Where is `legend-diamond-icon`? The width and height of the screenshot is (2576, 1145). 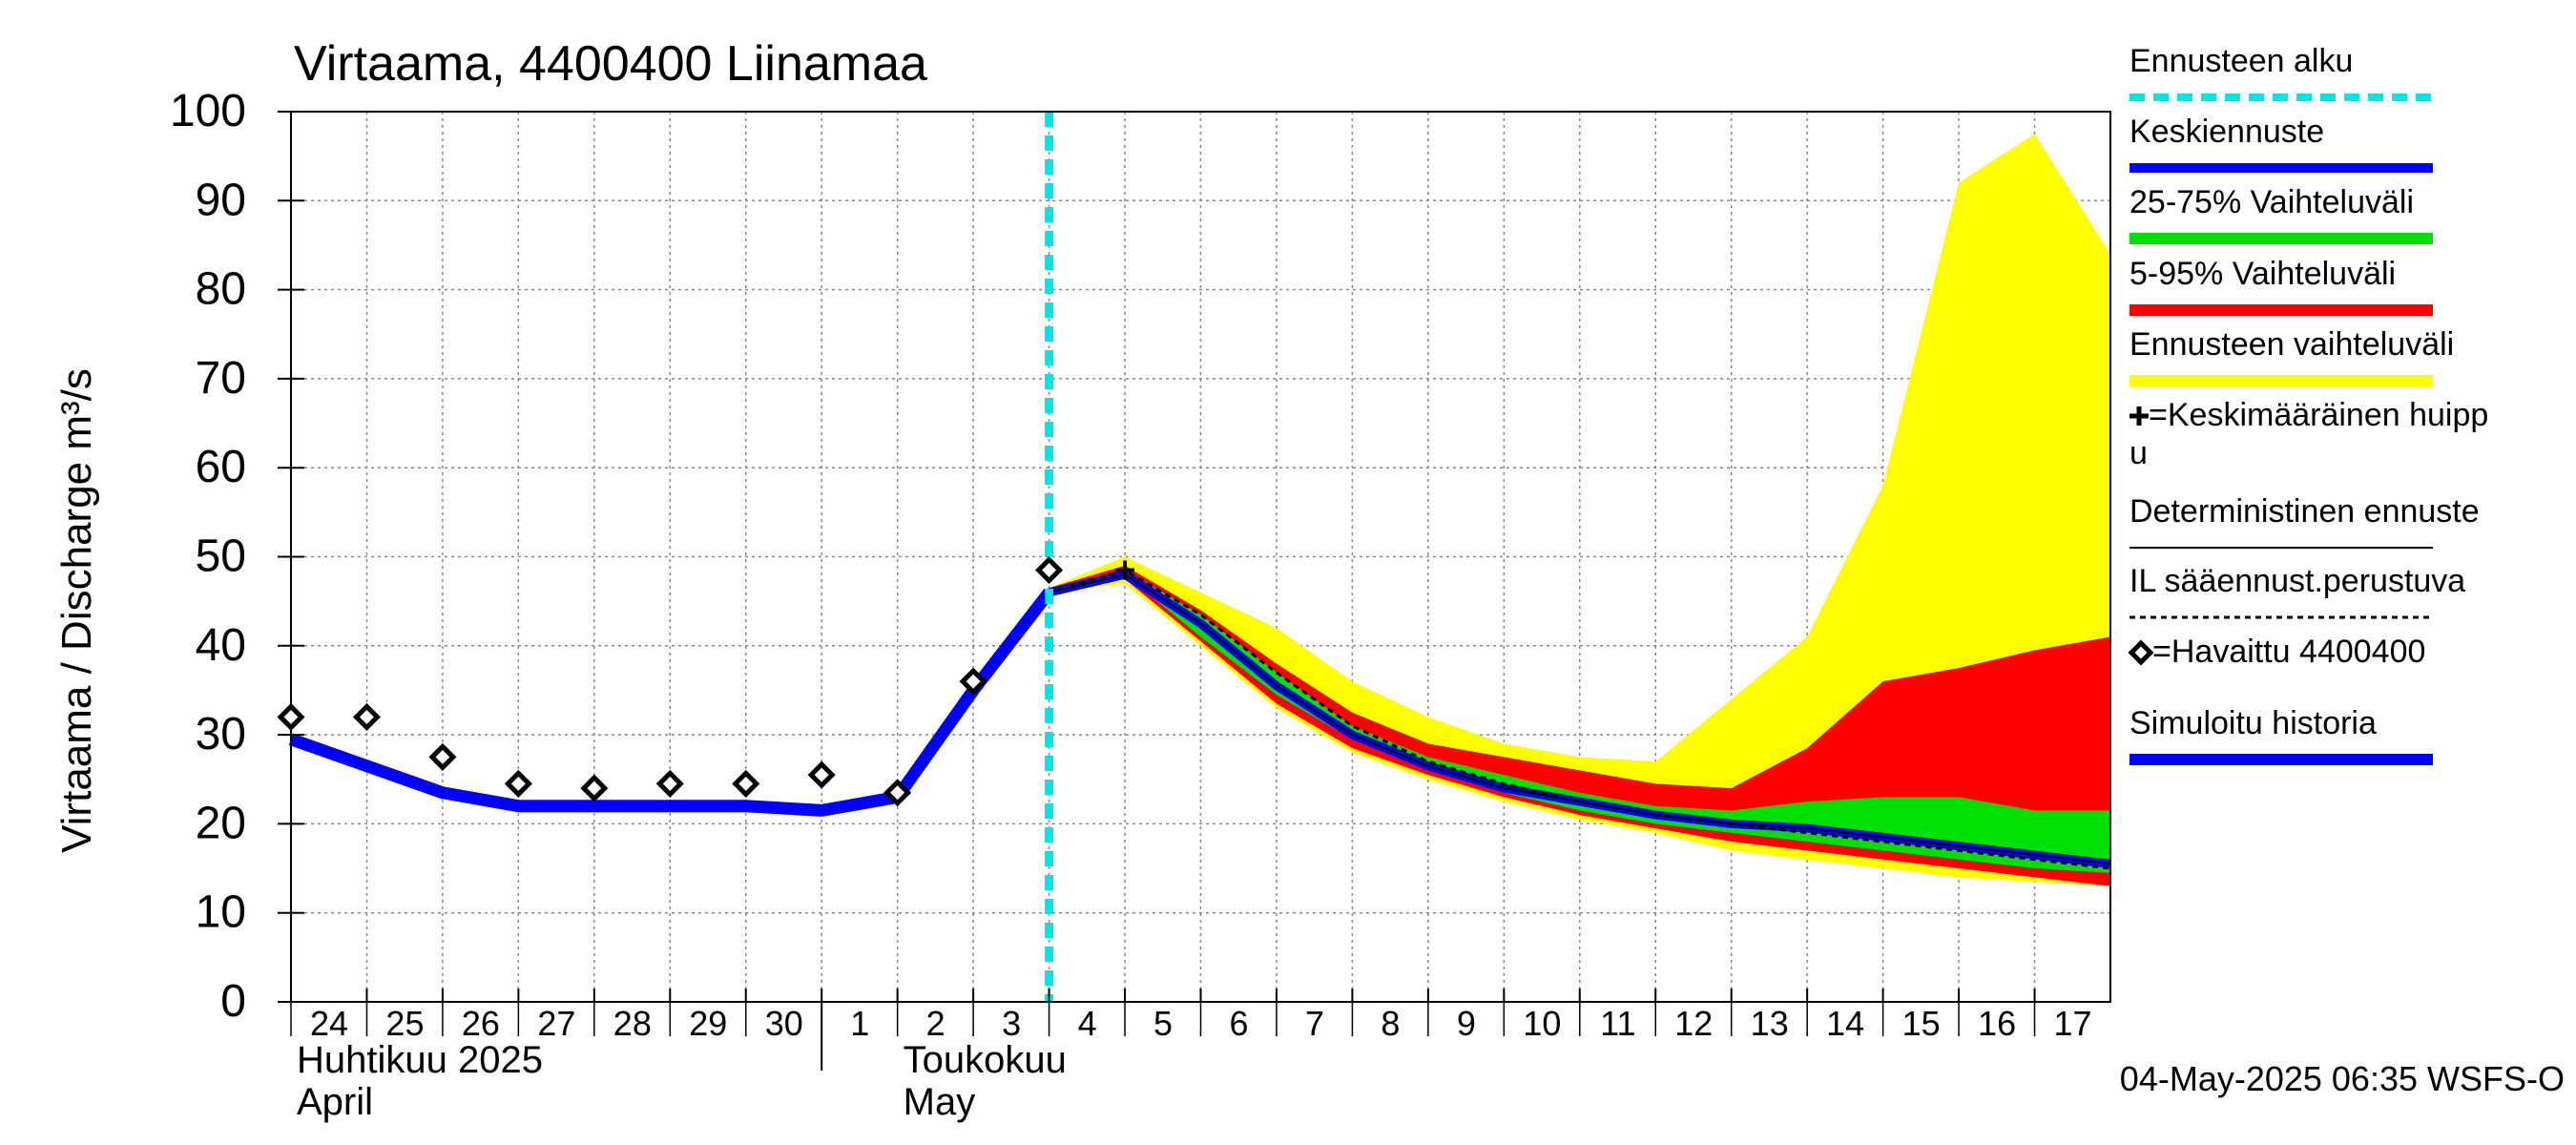
legend-diamond-icon is located at coordinates (2141, 652).